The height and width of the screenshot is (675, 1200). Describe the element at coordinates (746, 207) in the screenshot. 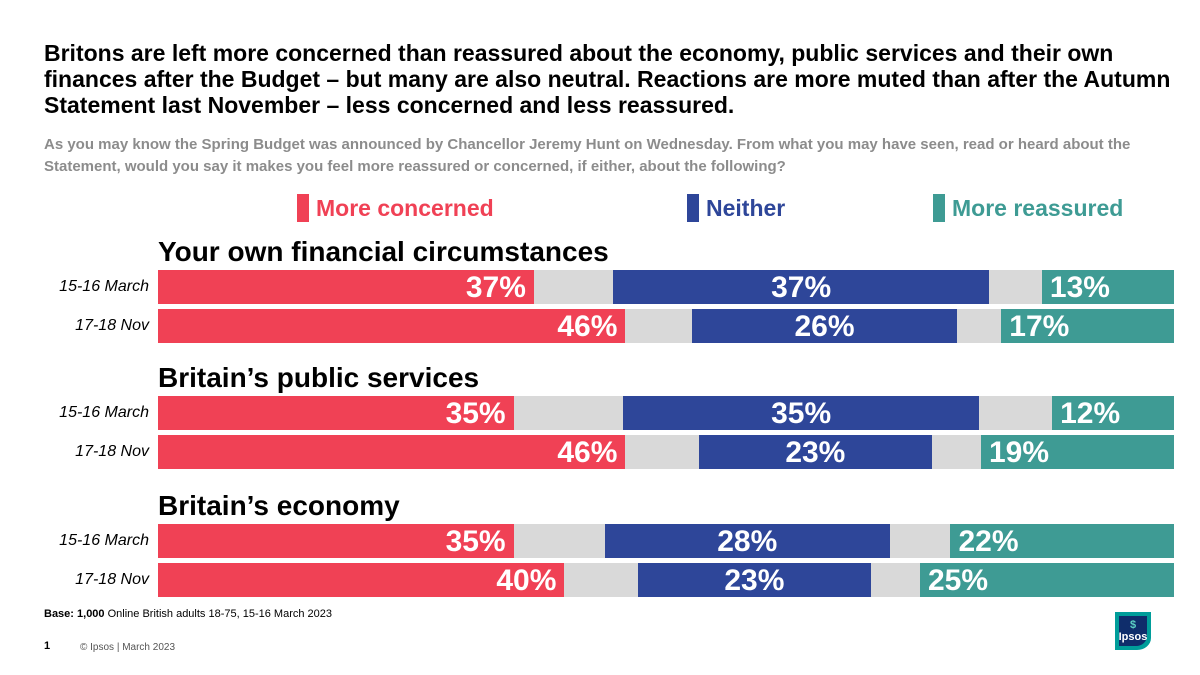

I see `legend-label-neither: Neither` at that location.